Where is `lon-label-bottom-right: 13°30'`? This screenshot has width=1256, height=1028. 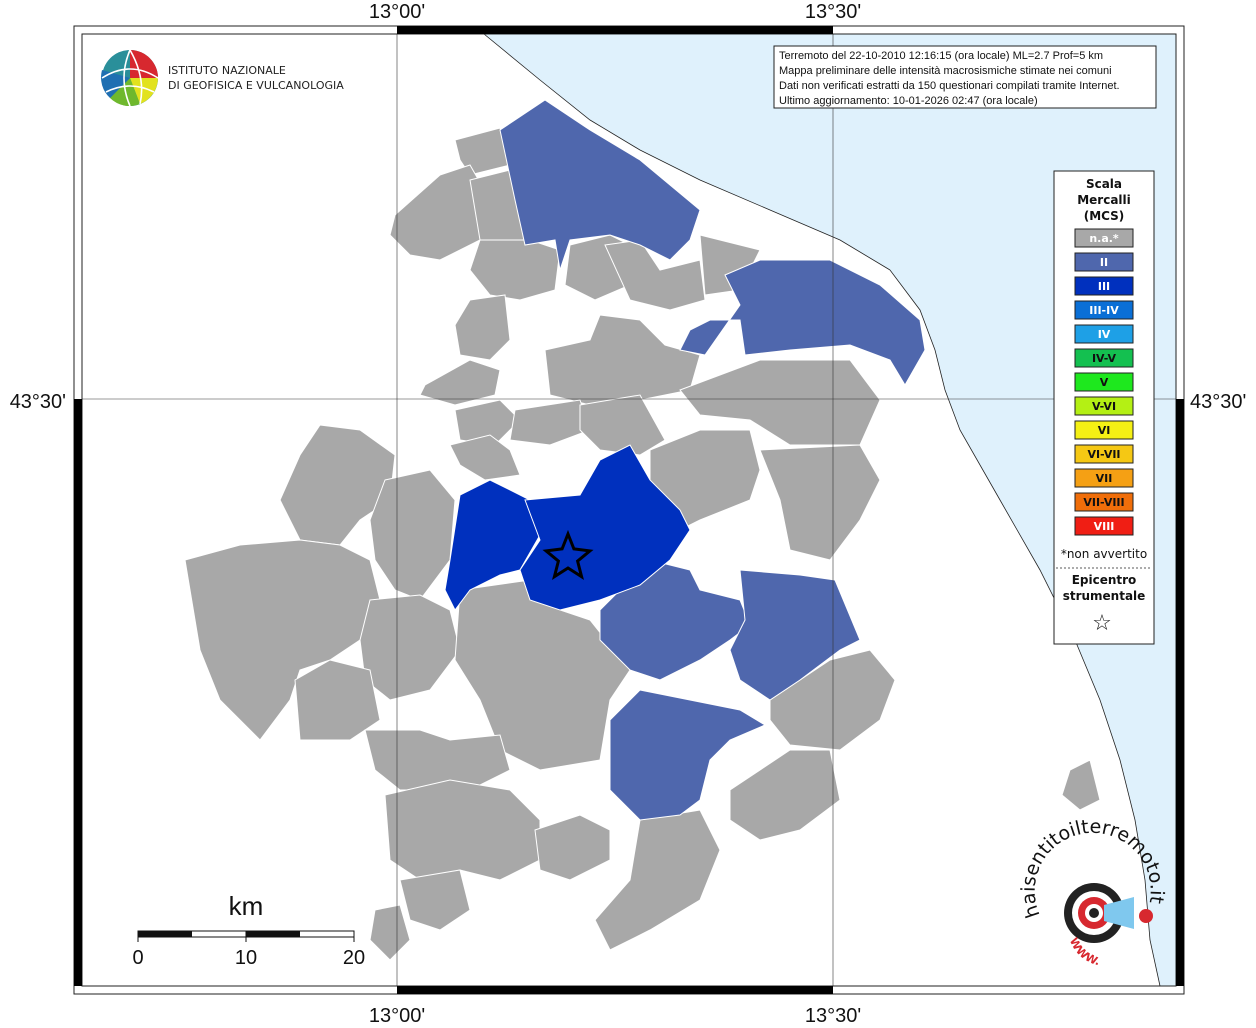
lon-label-bottom-right: 13°30' is located at coordinates (833, 1014).